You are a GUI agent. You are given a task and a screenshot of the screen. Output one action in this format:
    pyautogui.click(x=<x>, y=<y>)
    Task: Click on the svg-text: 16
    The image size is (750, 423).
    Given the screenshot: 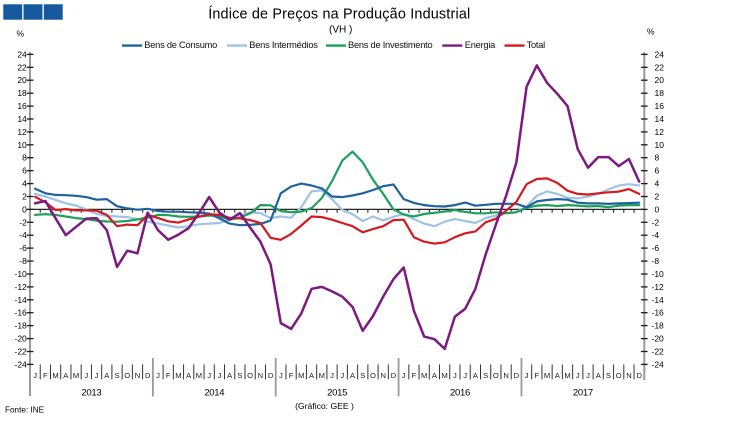 What is the action you would take?
    pyautogui.click(x=660, y=106)
    